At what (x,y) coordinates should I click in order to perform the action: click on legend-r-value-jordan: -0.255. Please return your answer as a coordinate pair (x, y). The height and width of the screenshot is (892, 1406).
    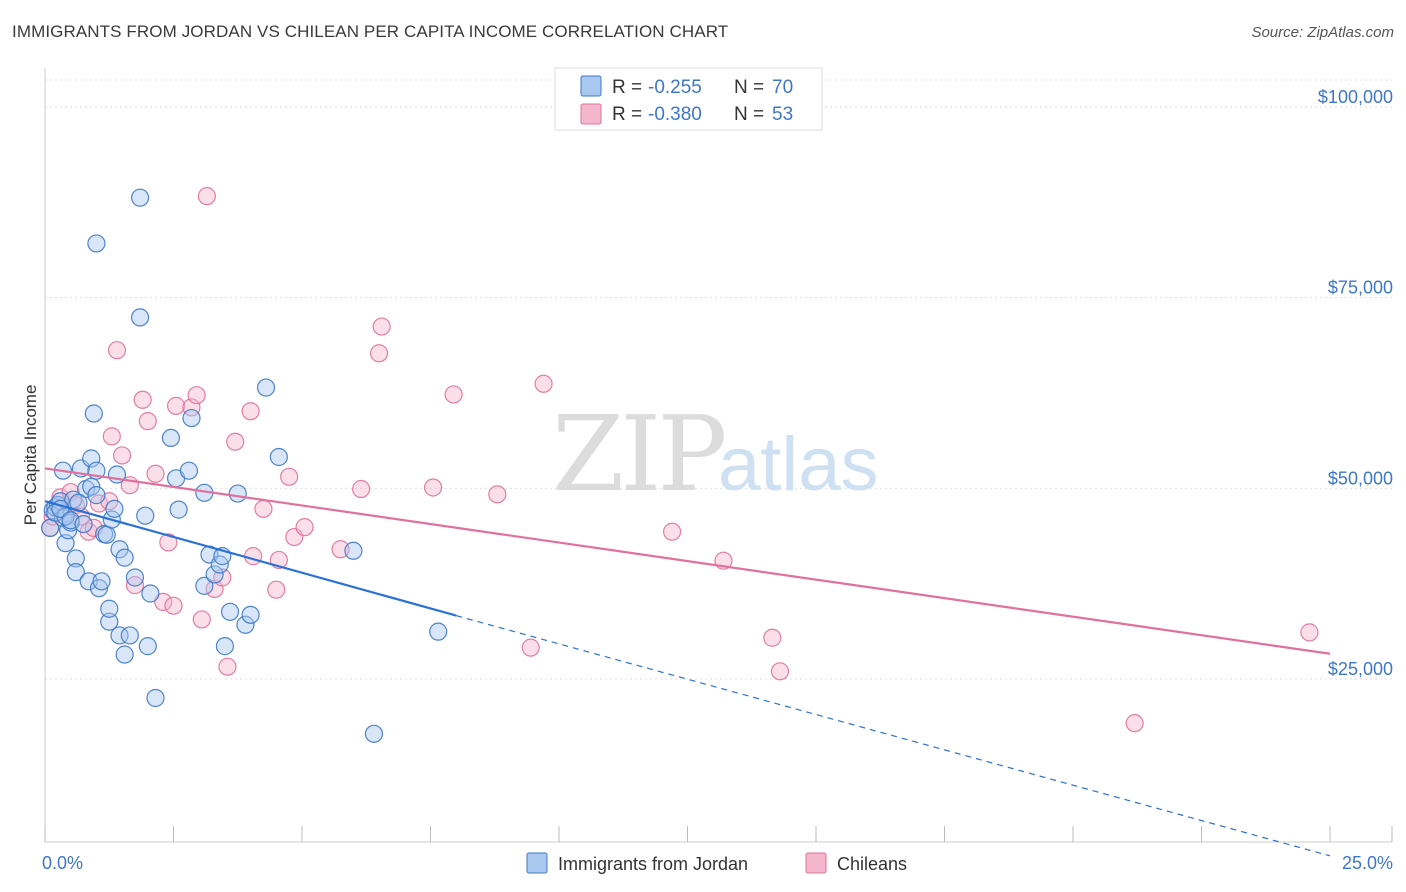
    Looking at the image, I should click on (675, 87).